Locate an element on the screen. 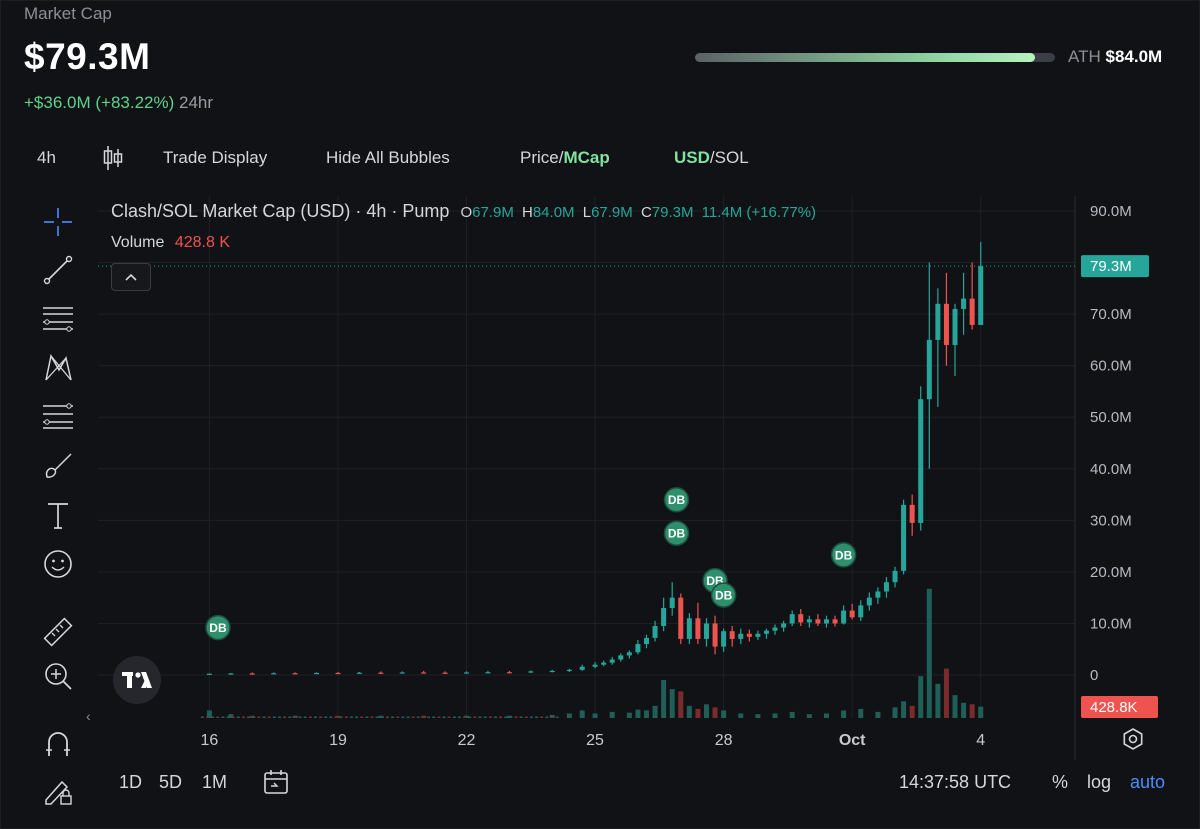 Image resolution: width=1200 pixels, height=829 pixels. magnet-icon is located at coordinates (58, 744).